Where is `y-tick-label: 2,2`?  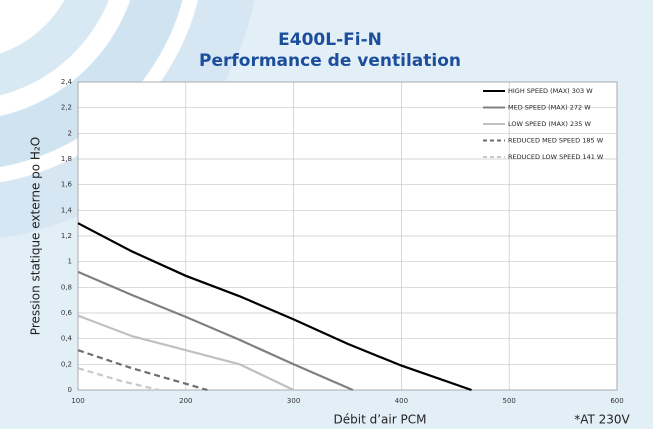
y-tick-label: 2,2 is located at coordinates (66, 108).